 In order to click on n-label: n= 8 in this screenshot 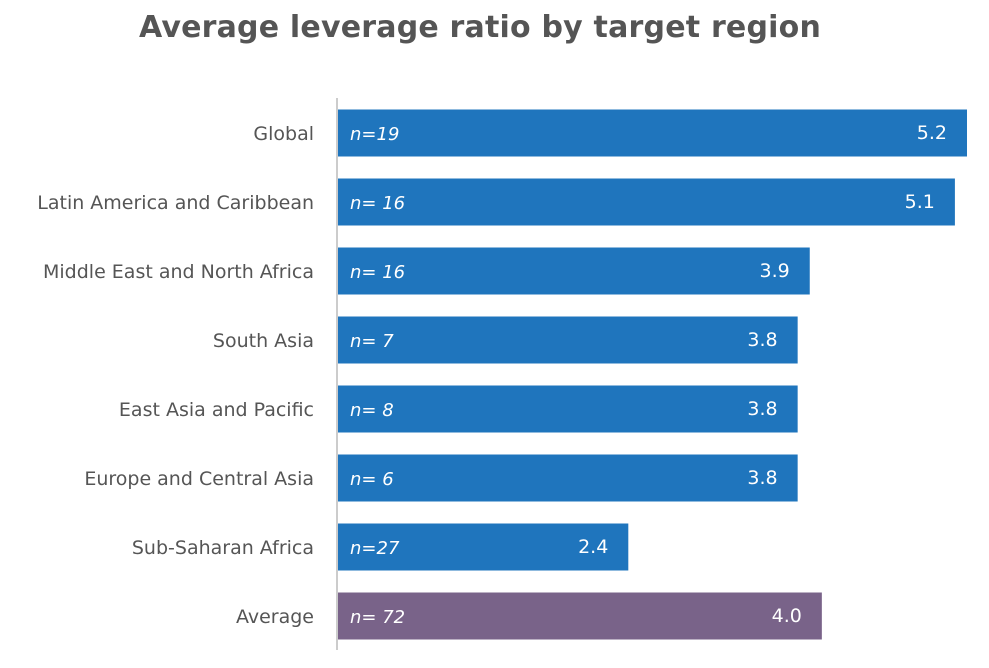, I will do `click(372, 410)`.